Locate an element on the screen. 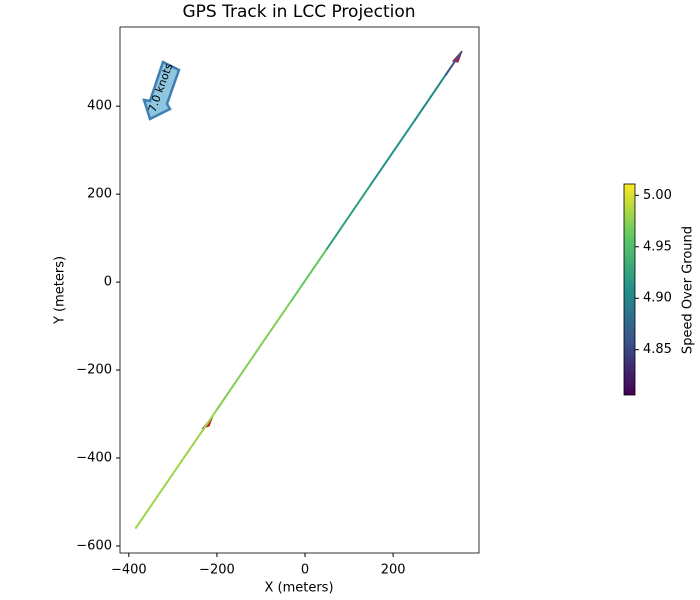 This screenshot has width=700, height=600. chart-title: GPS Track in LCC Projection is located at coordinates (298, 12).